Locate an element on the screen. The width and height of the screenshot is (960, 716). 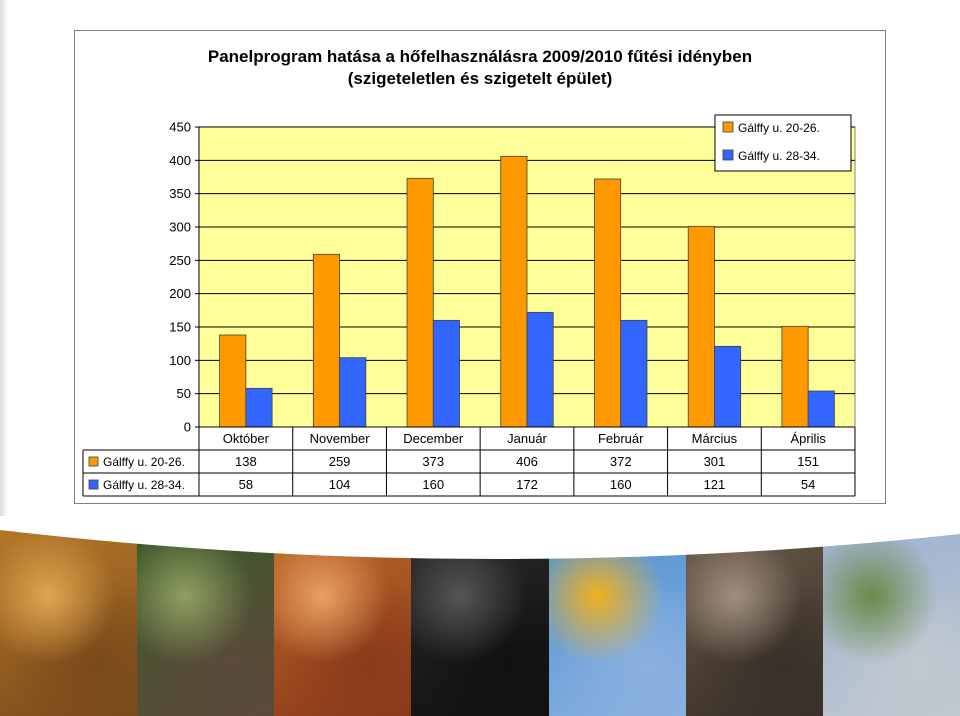
x-tick-label: Március is located at coordinates (715, 438).